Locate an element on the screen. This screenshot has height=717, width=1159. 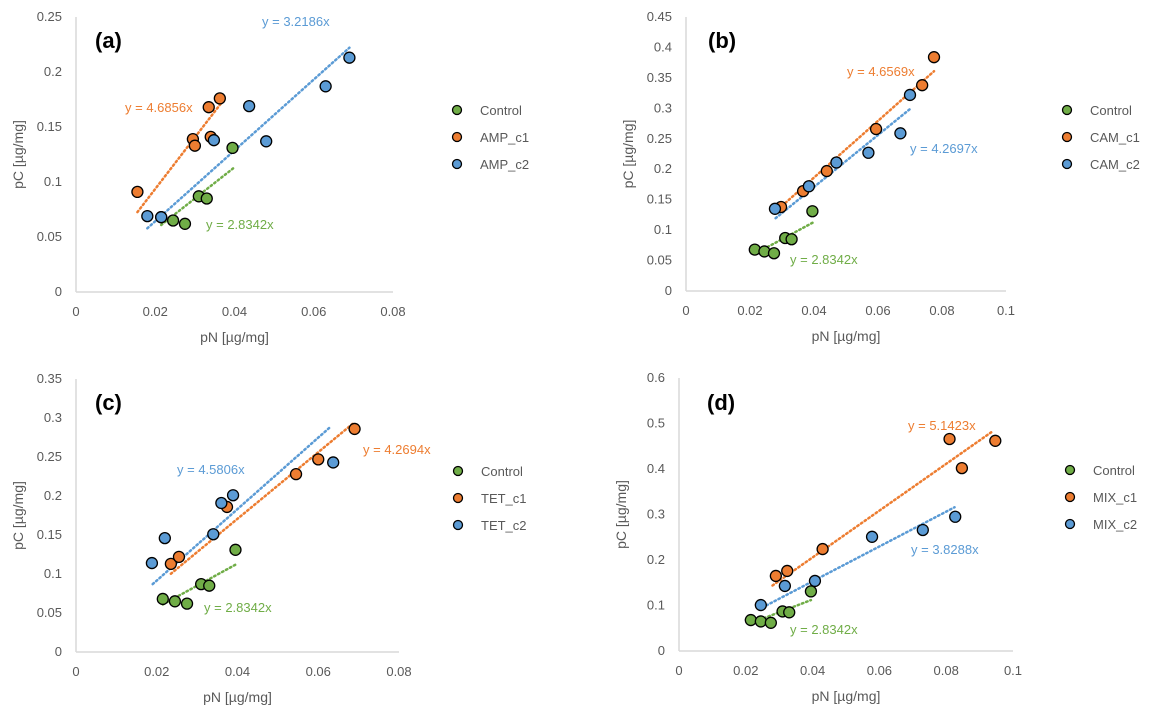
data-point-amp_c1 is located at coordinates (137, 192).